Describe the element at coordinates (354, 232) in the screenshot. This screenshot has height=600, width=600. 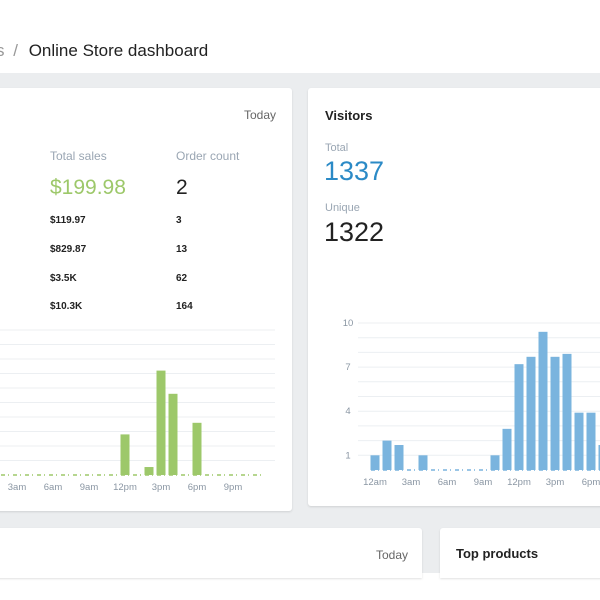
I see `visitors-unique-value: 1322` at that location.